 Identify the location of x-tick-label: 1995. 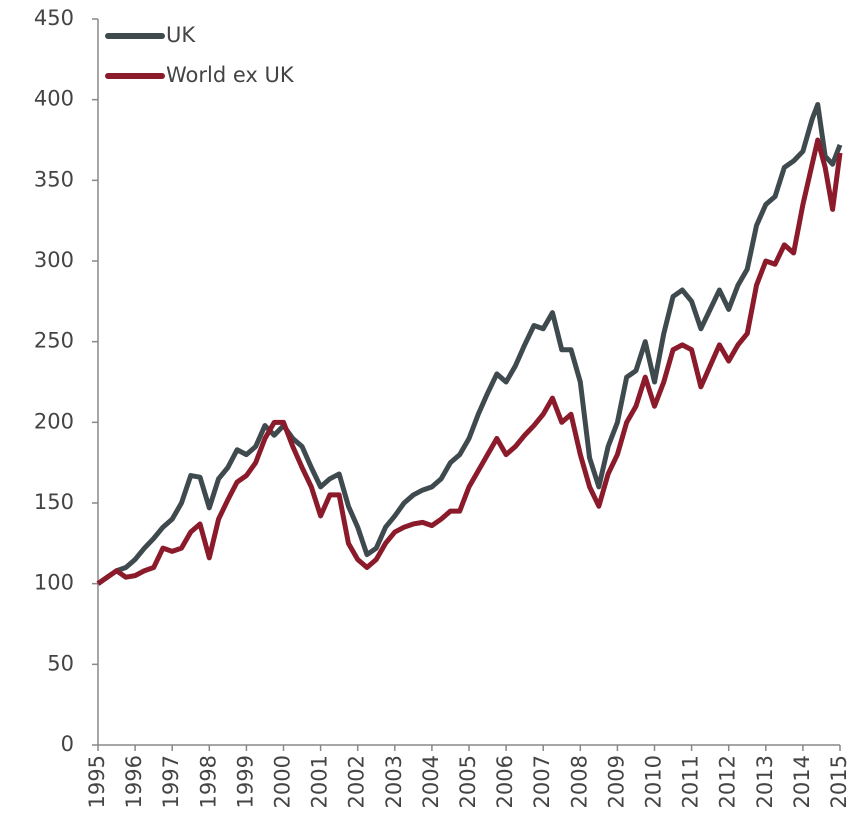
(97, 781).